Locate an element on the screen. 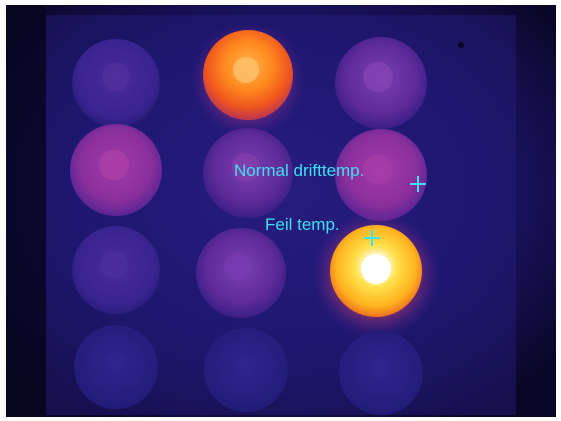 The height and width of the screenshot is (421, 561). fuse-cap-r3c1 is located at coordinates (116, 270).